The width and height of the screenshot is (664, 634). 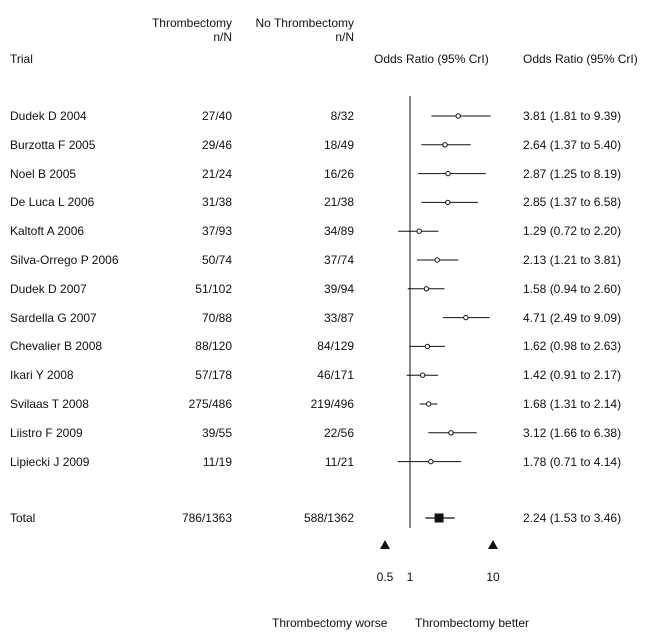 What do you see at coordinates (338, 231) in the screenshot?
I see `no-thrombectomy-count: 34/89` at bounding box center [338, 231].